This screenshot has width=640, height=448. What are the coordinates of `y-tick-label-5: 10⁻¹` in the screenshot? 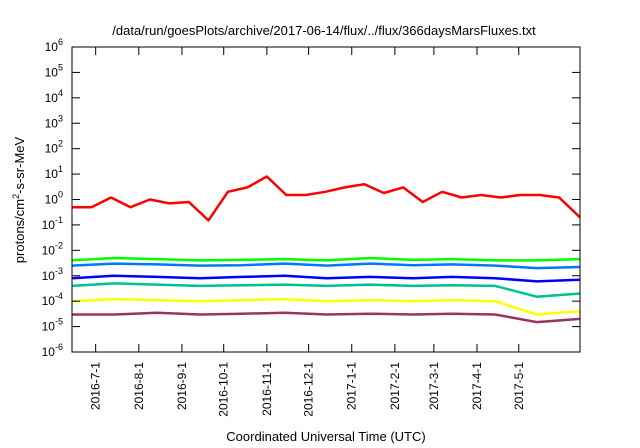 It's located at (52, 223).